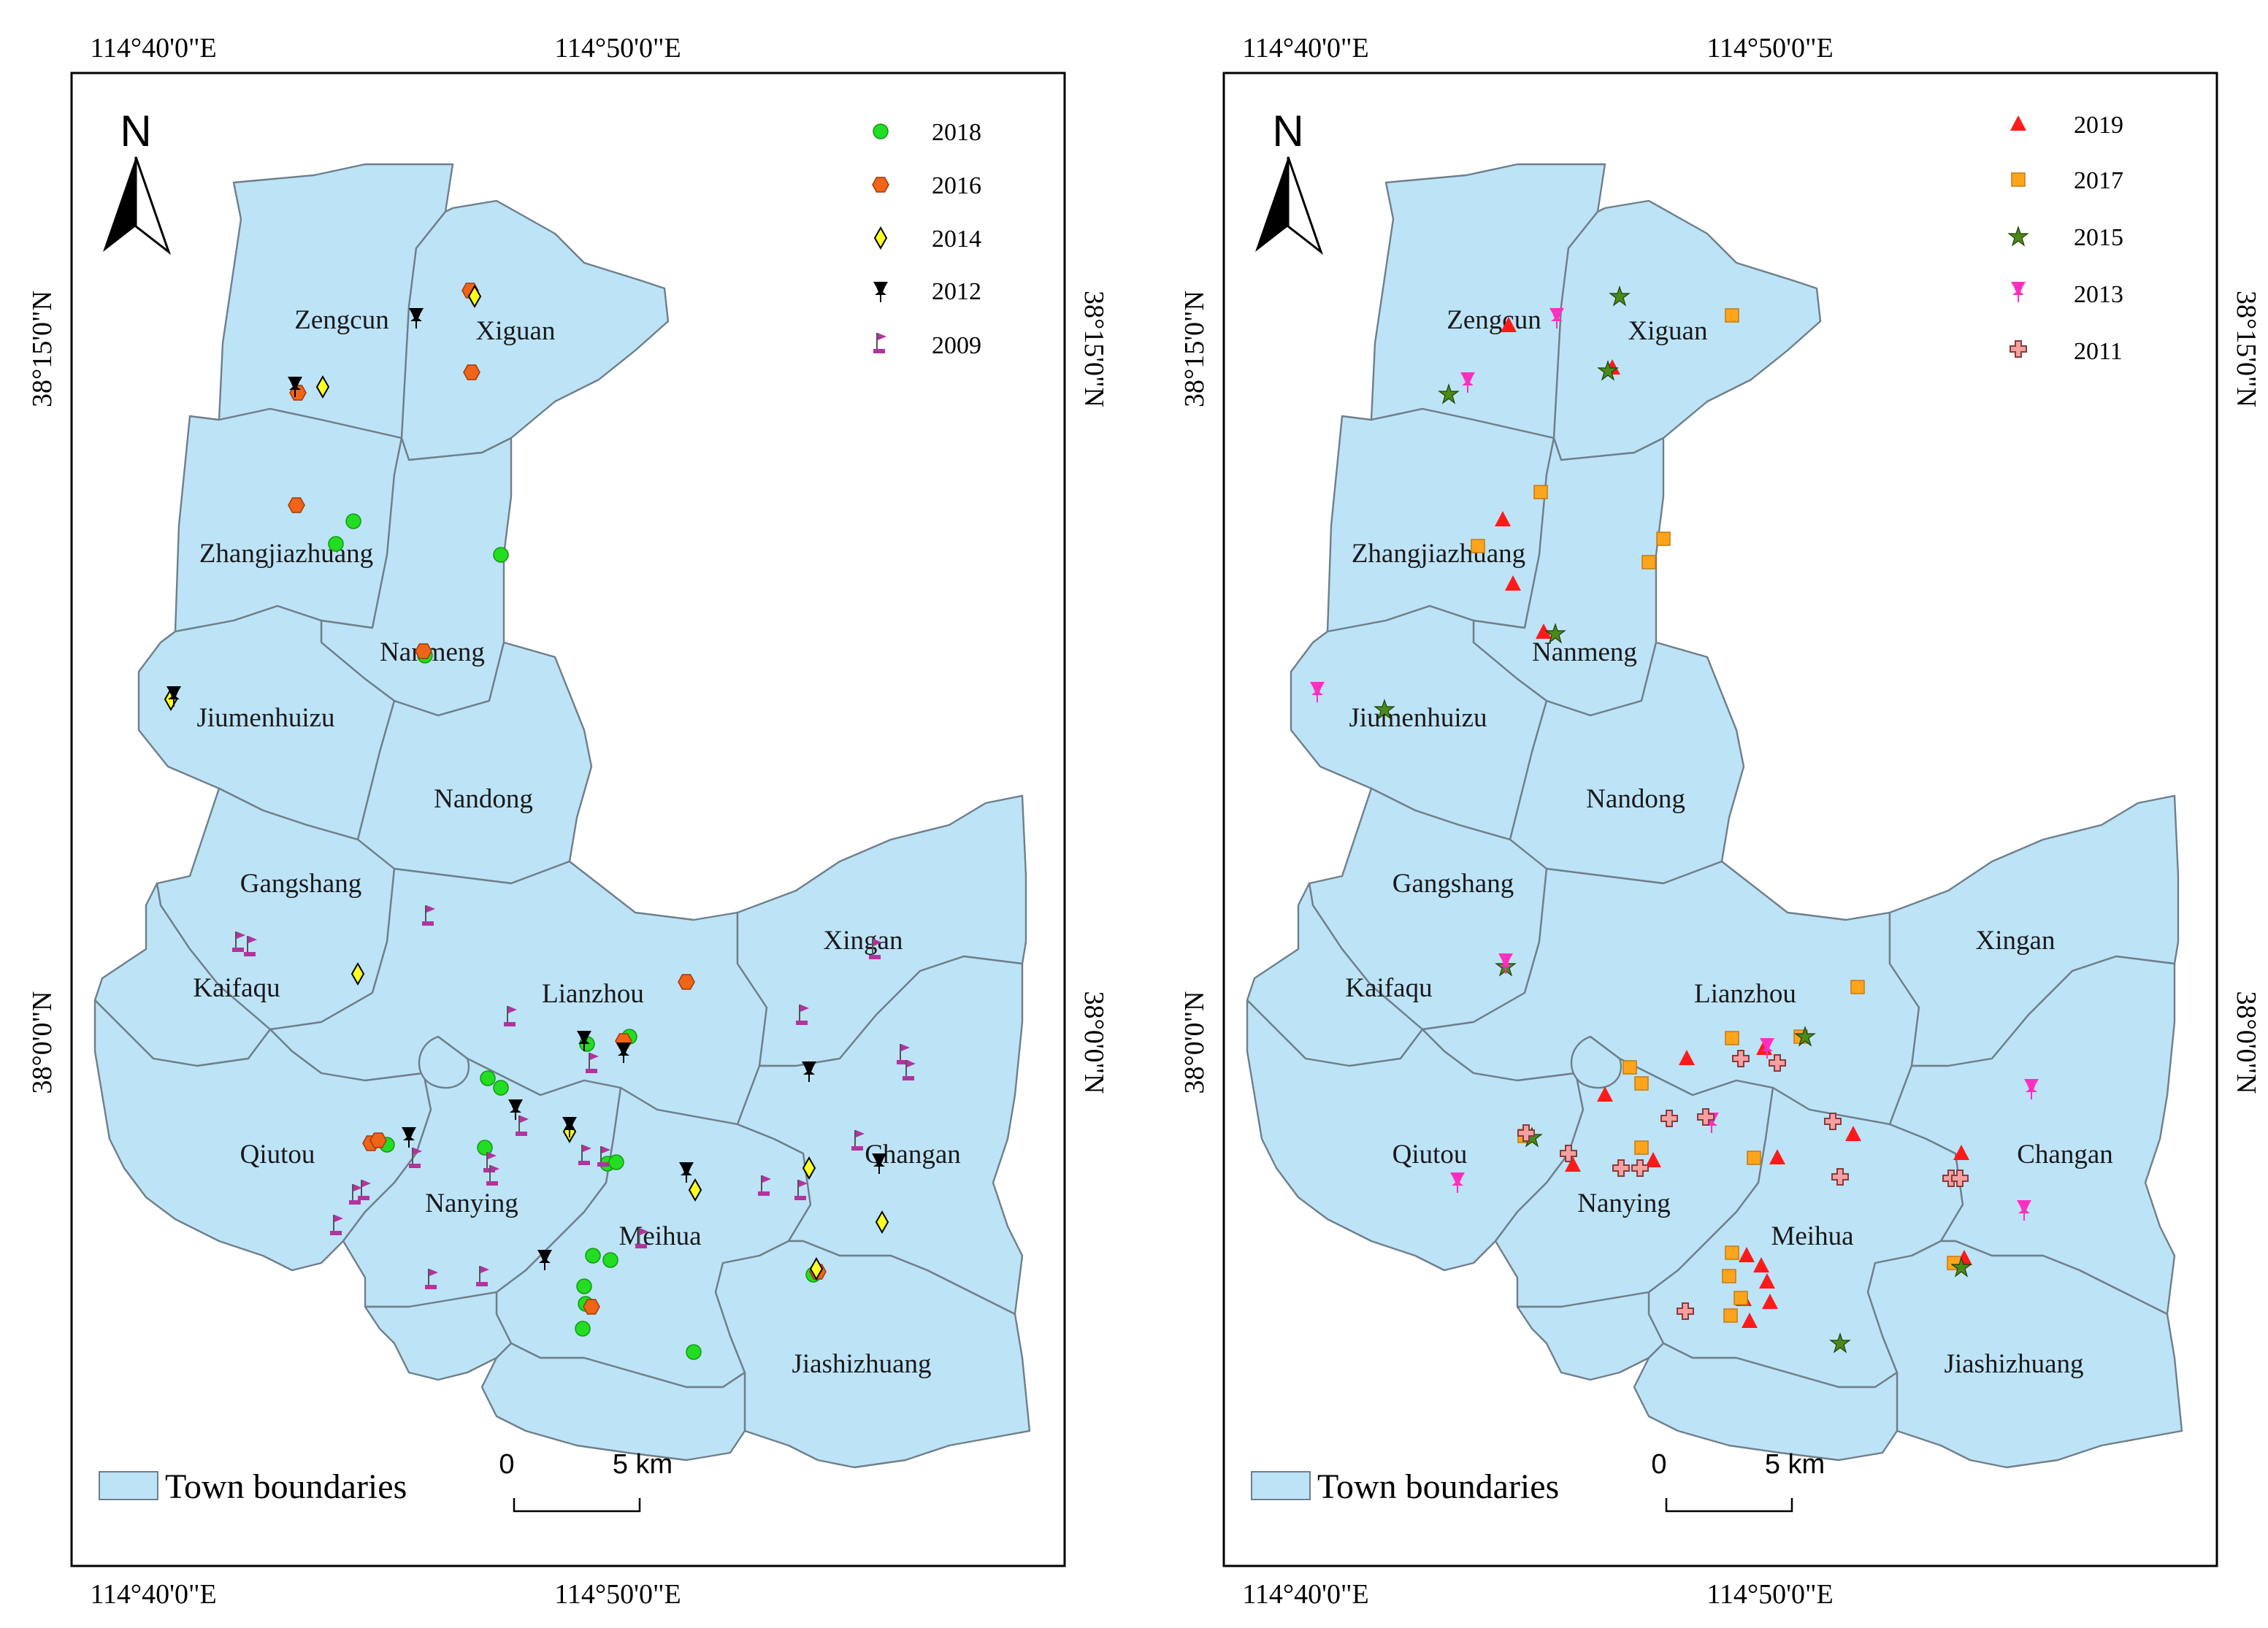 This screenshot has height=1628, width=2268. I want to click on left-lat-label-south: 38°0'0"N, so click(42, 1042).